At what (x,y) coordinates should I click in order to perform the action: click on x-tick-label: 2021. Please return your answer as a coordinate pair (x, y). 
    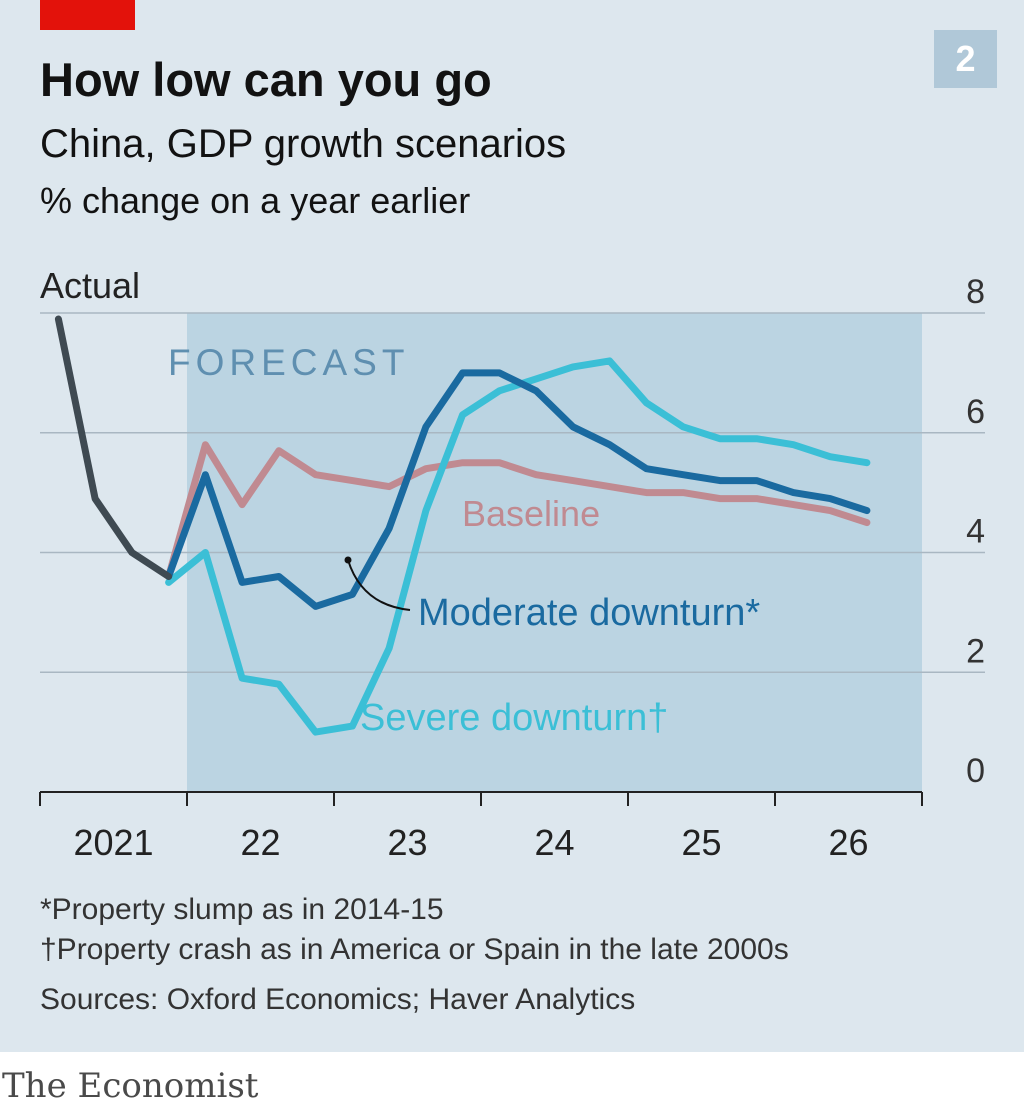
    Looking at the image, I should click on (113, 842).